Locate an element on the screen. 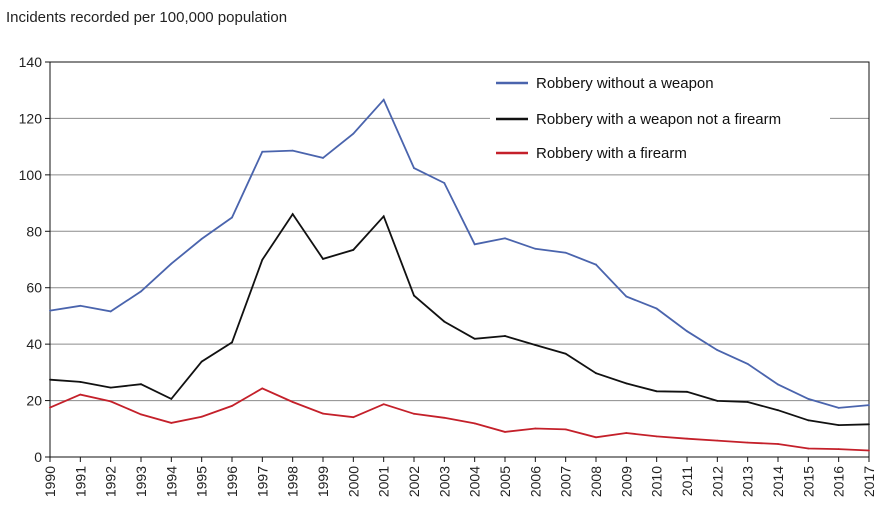 The height and width of the screenshot is (512, 876). x-tick-label: 2006 is located at coordinates (535, 481).